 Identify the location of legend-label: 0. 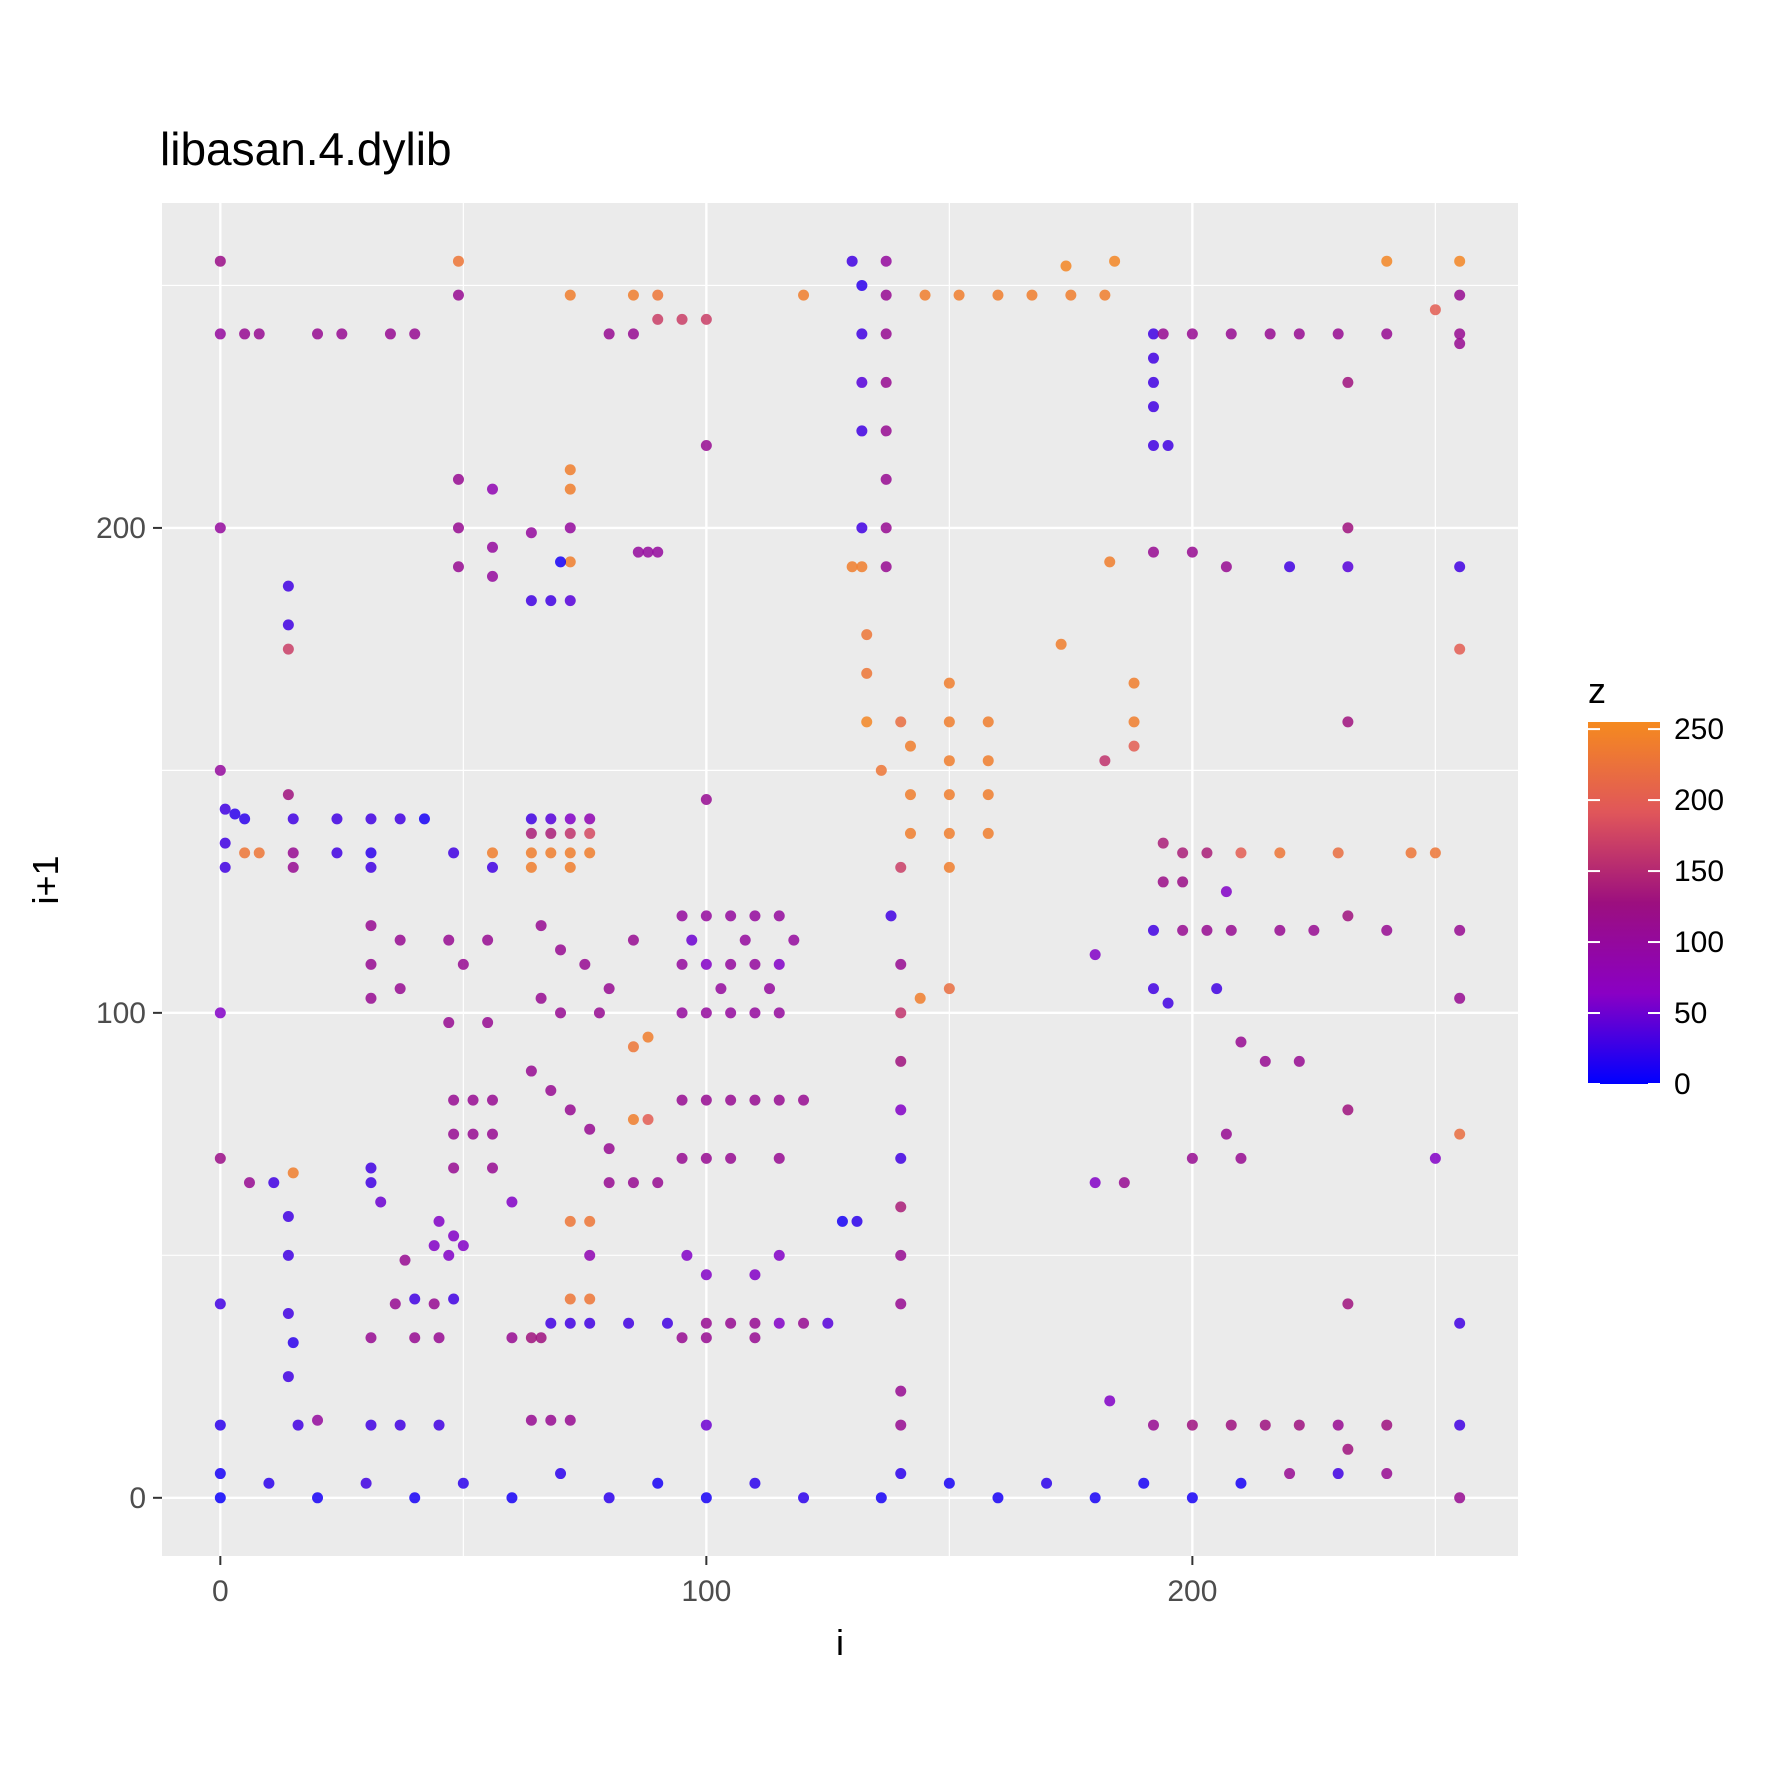
(1682, 1084).